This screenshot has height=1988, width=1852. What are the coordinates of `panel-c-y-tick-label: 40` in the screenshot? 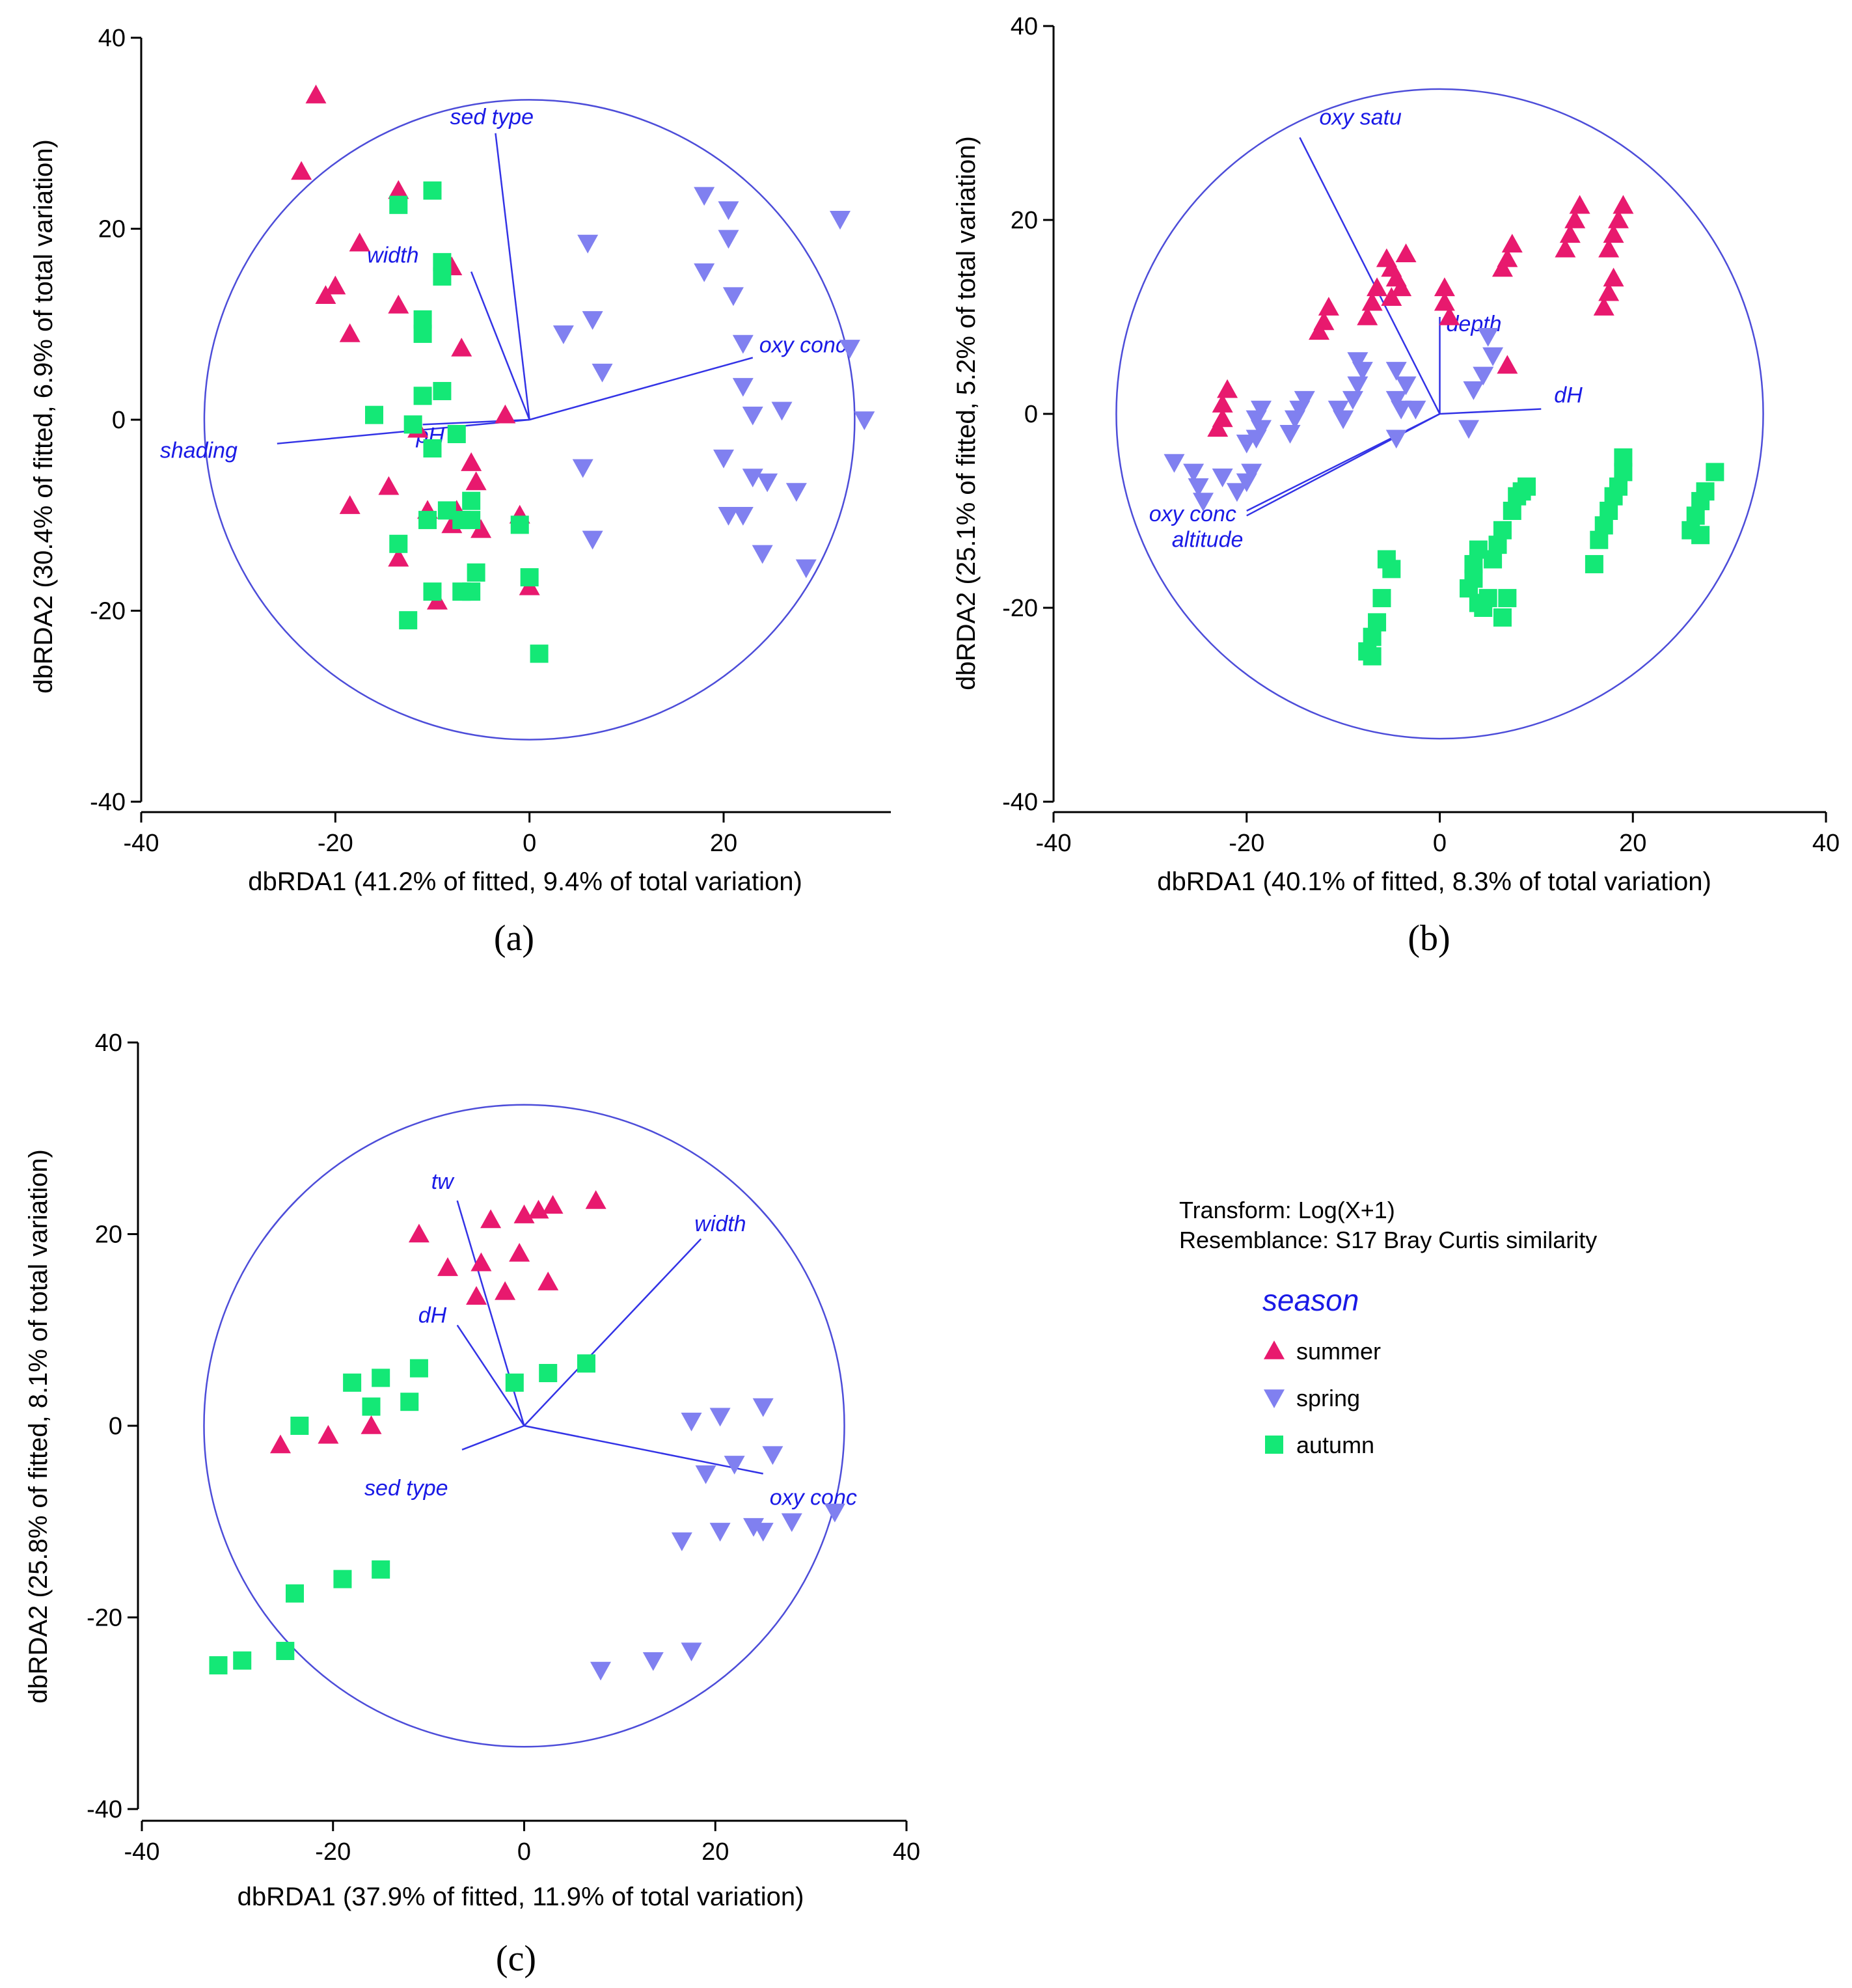 It's located at (109, 1043).